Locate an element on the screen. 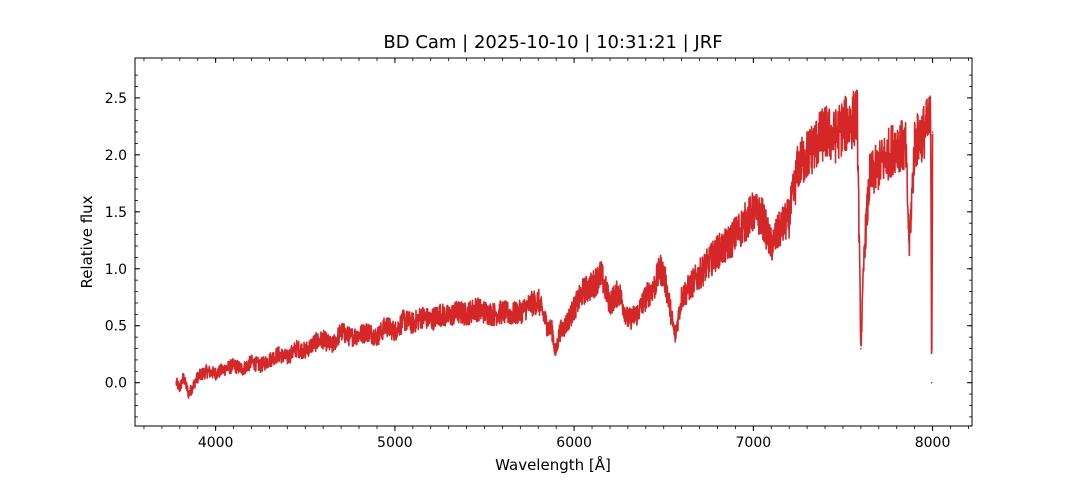 This screenshot has width=1080, height=480. y-tick-label: 1.0 is located at coordinates (116, 270).